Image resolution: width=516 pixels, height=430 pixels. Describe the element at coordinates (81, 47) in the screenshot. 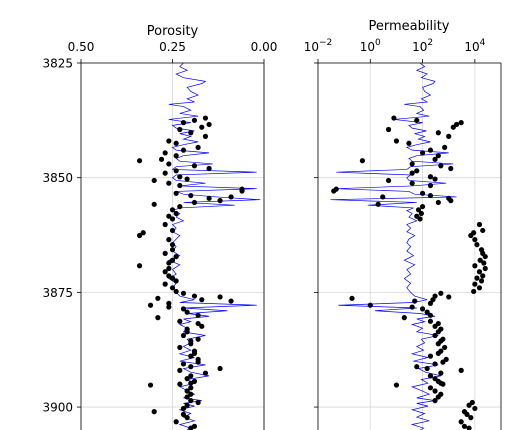

I see `porosity-x-tick-label: 0.50` at that location.